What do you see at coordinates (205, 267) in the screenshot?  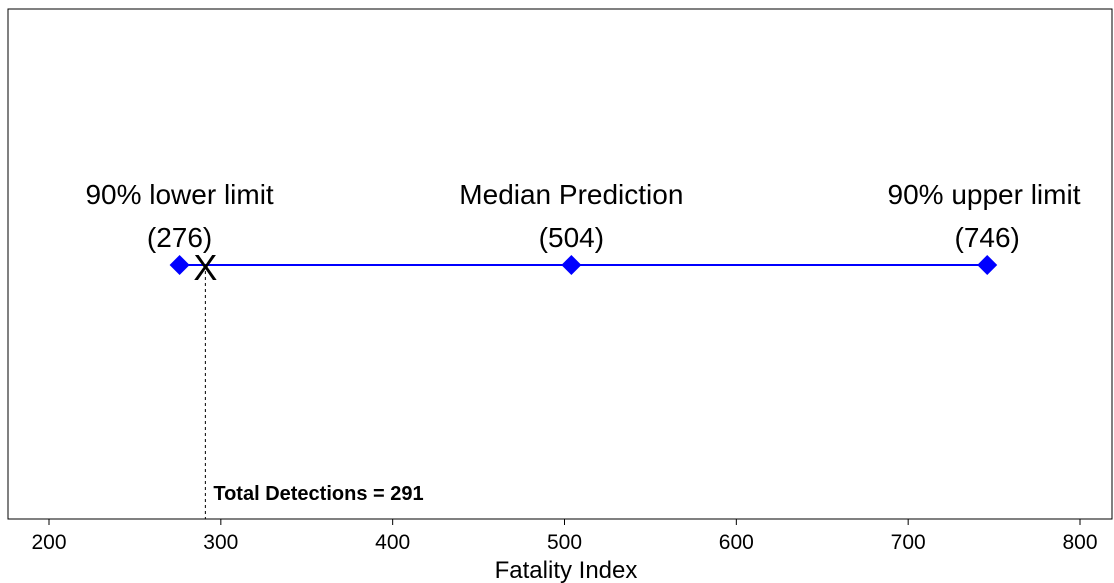 I see `detections-x-marker: X` at bounding box center [205, 267].